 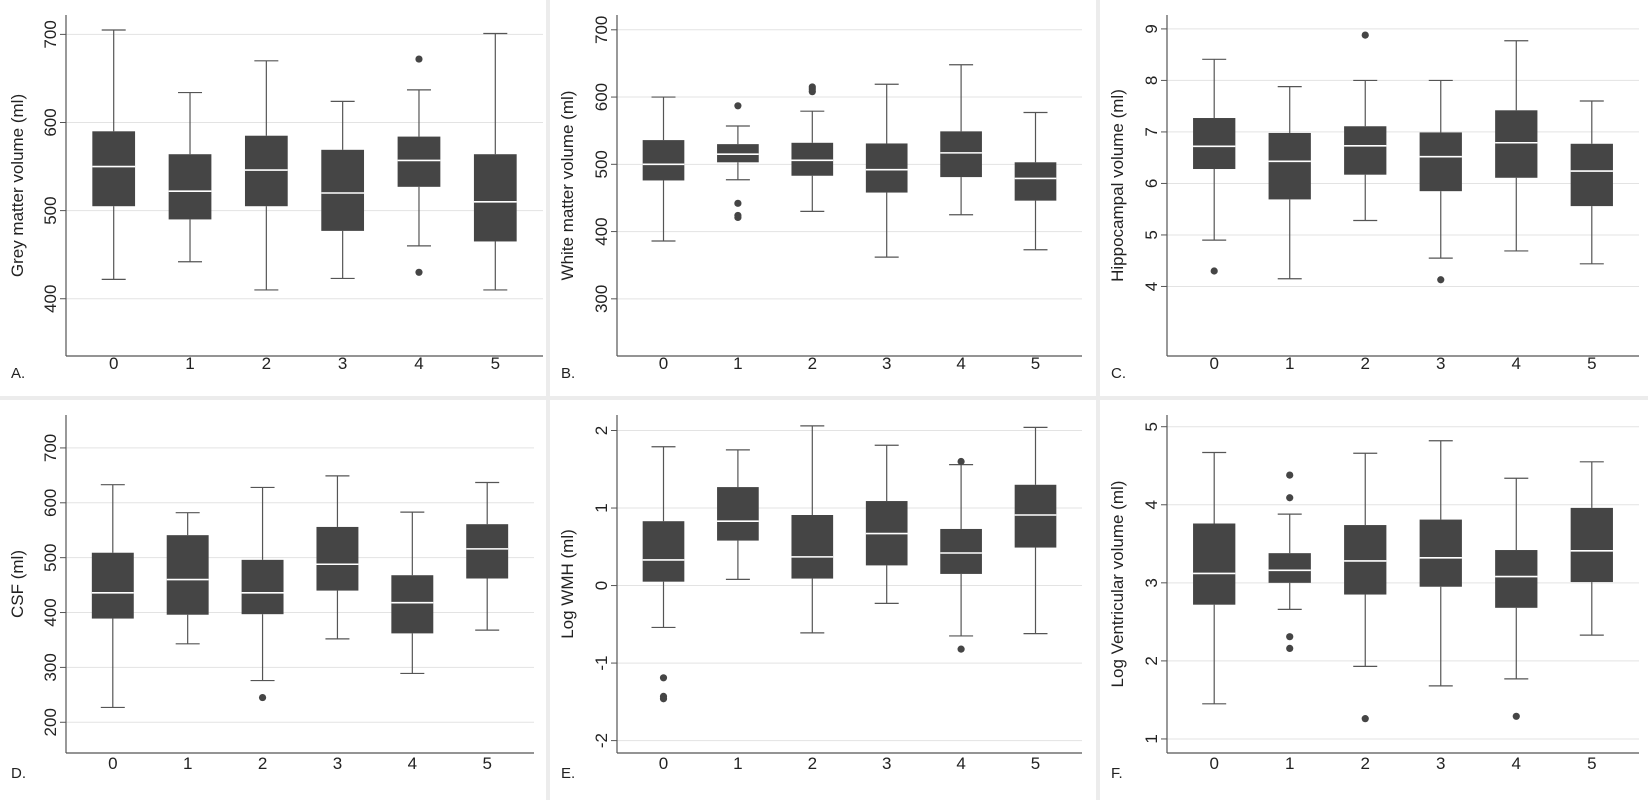 I want to click on box-group-1: 1, so click(x=187, y=642).